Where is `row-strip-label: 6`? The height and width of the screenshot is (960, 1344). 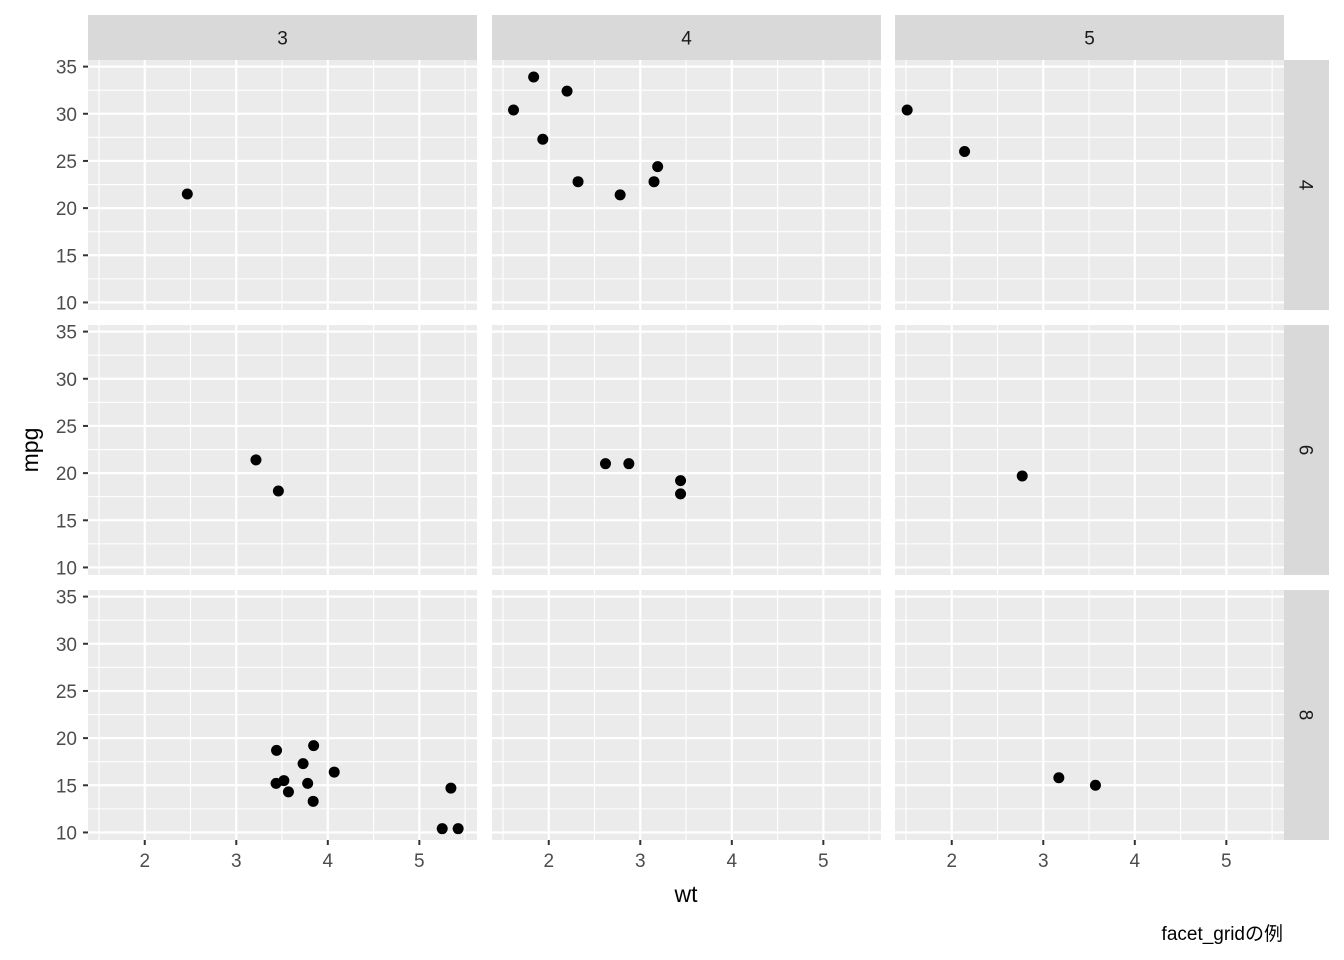 row-strip-label: 6 is located at coordinates (1305, 450).